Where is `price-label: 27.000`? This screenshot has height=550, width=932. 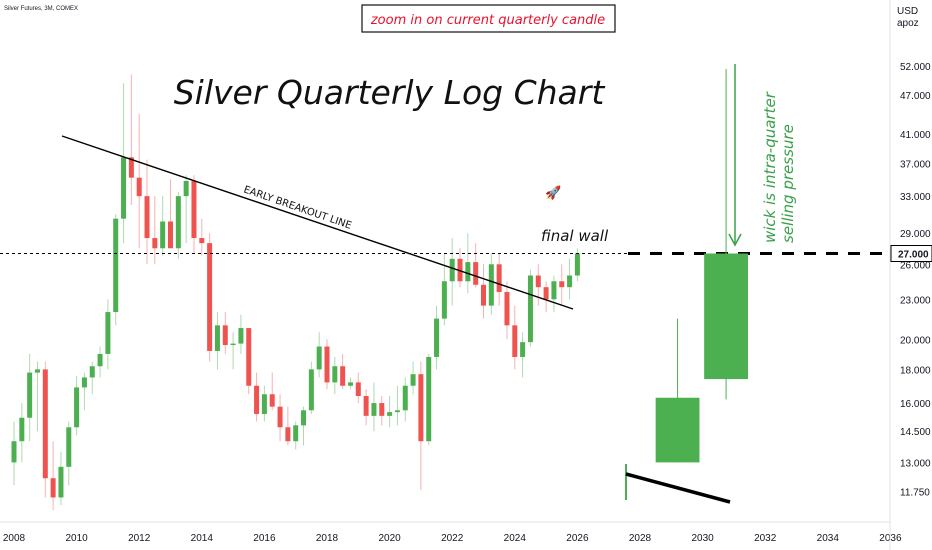
price-label: 27.000 is located at coordinates (913, 255).